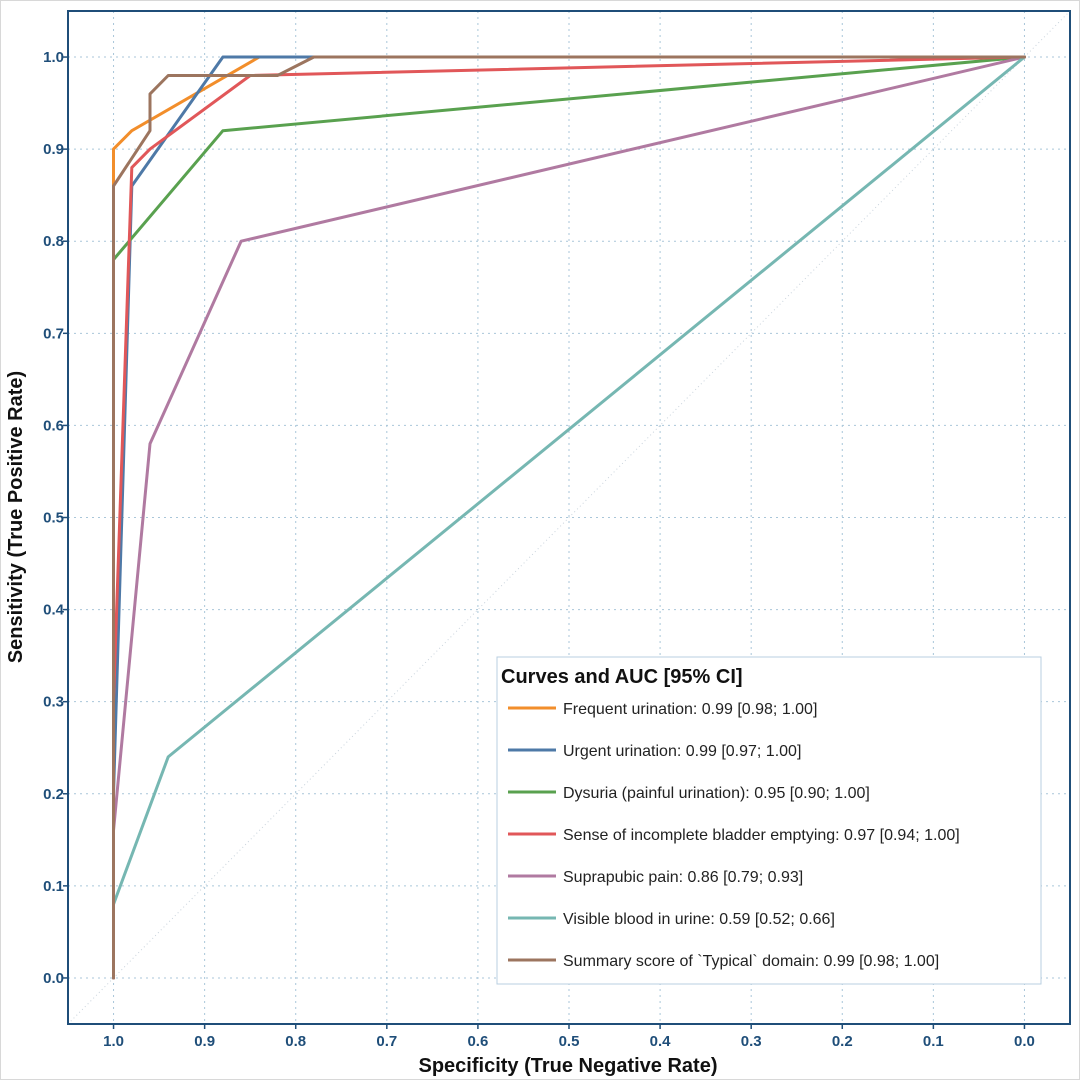 This screenshot has width=1080, height=1080. I want to click on x-tick-label: 0.8, so click(295, 1041).